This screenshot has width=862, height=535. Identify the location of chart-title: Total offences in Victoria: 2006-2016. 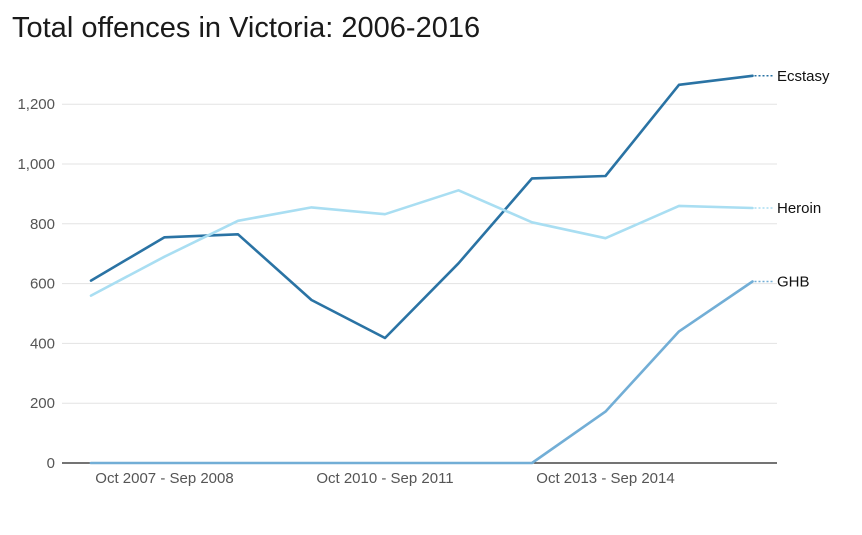
(246, 28).